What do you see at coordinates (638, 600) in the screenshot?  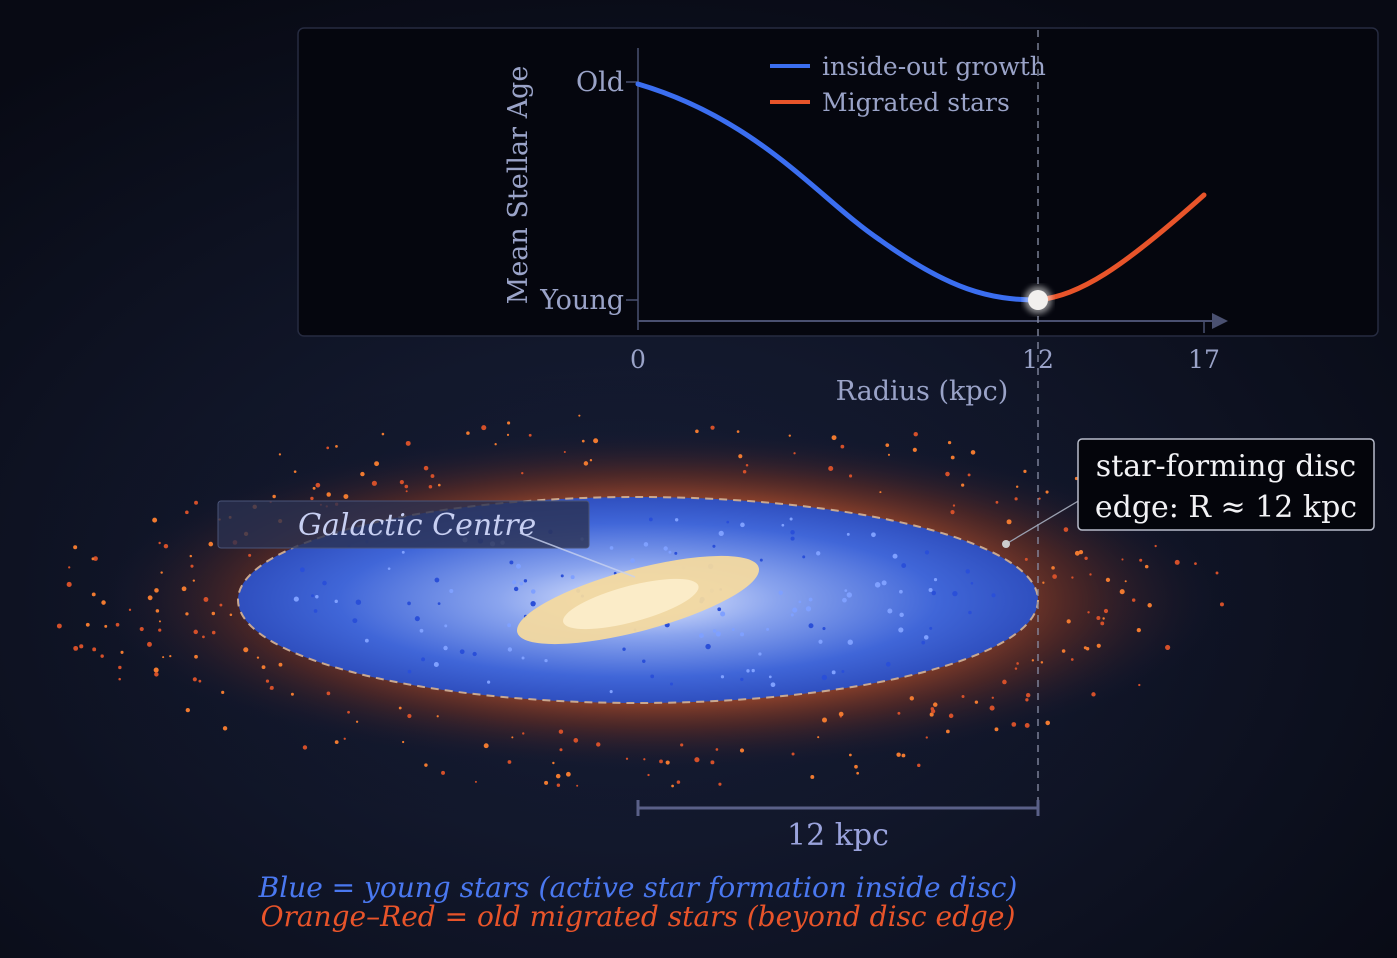 I see `galactic-bulge` at bounding box center [638, 600].